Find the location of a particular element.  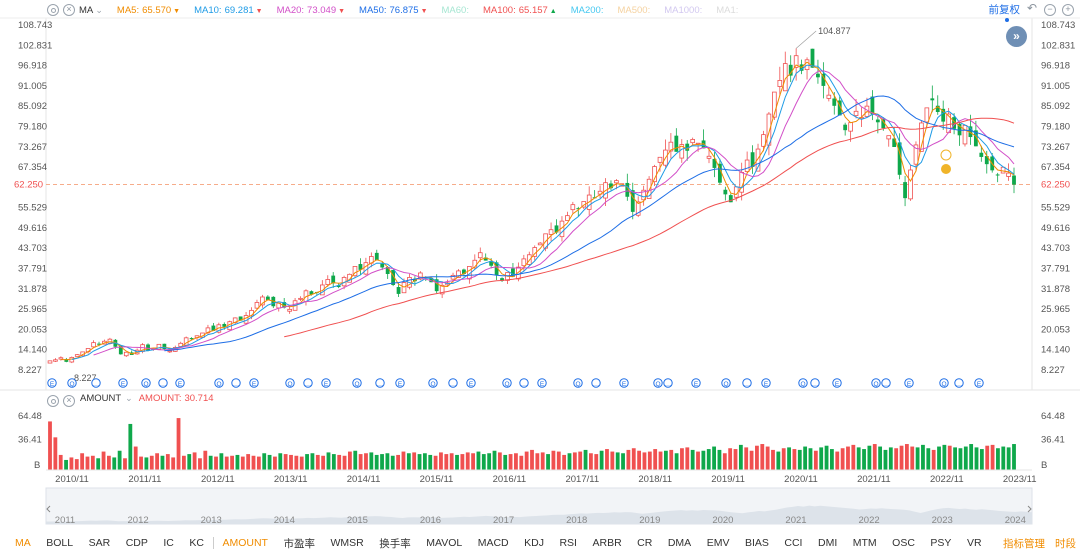

tab-boll: BOLL is located at coordinates (60, 543).